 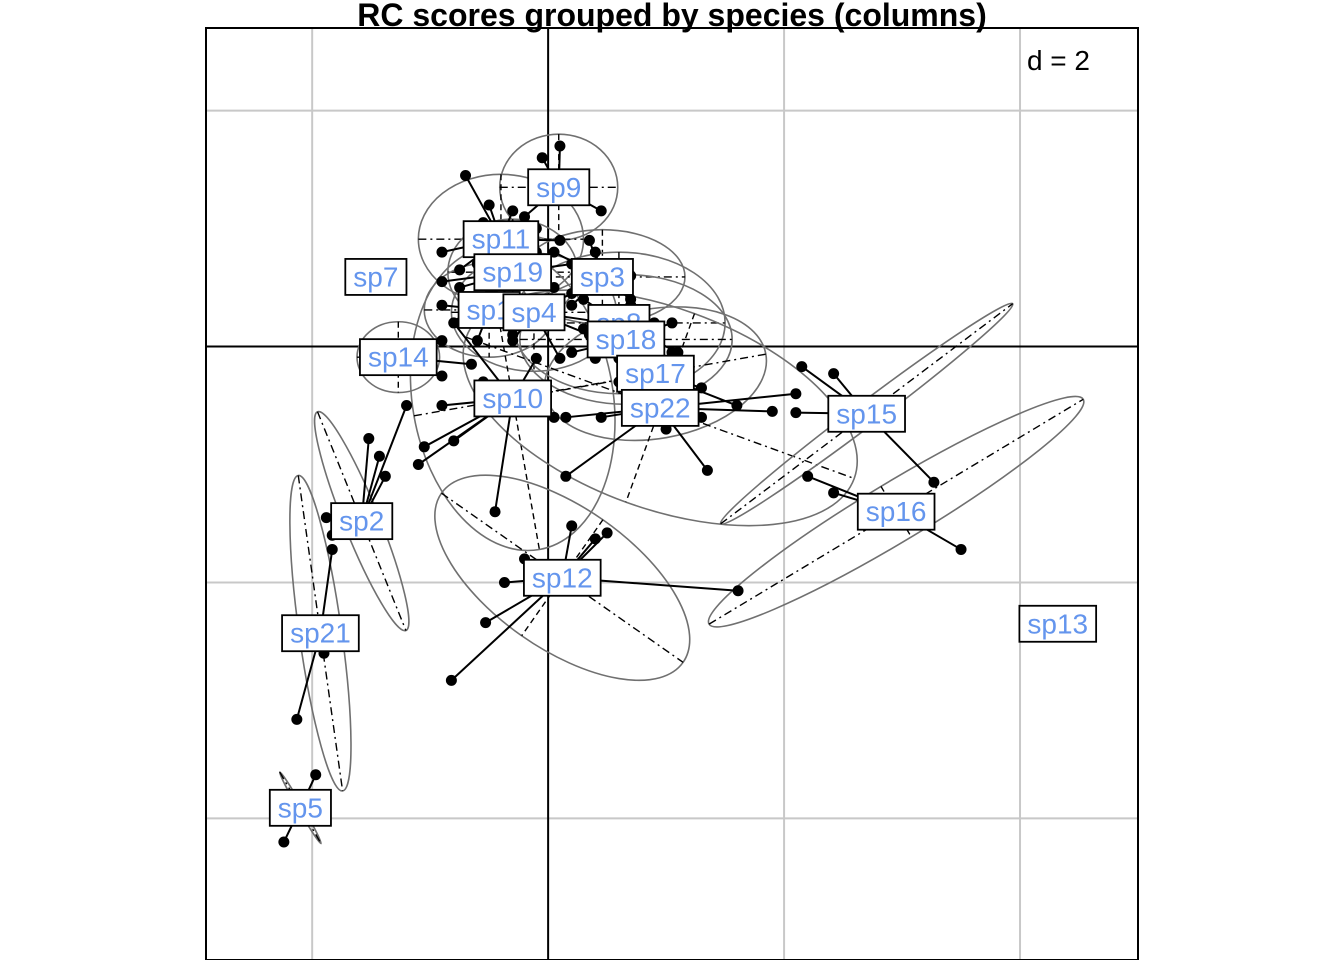 I want to click on species-label-sp14: sp14, so click(x=398, y=357).